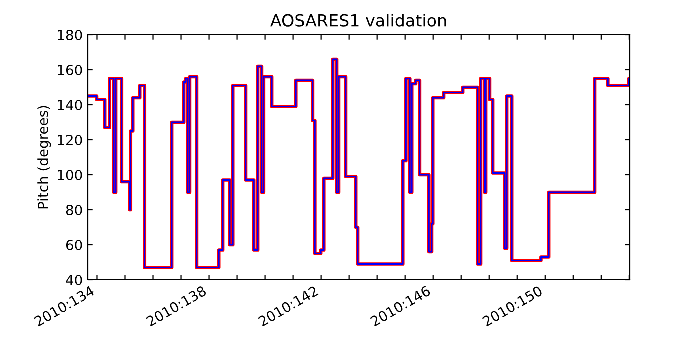 This screenshot has height=350, width=700. What do you see at coordinates (70, 140) in the screenshot?
I see `y-tick-label: 120` at bounding box center [70, 140].